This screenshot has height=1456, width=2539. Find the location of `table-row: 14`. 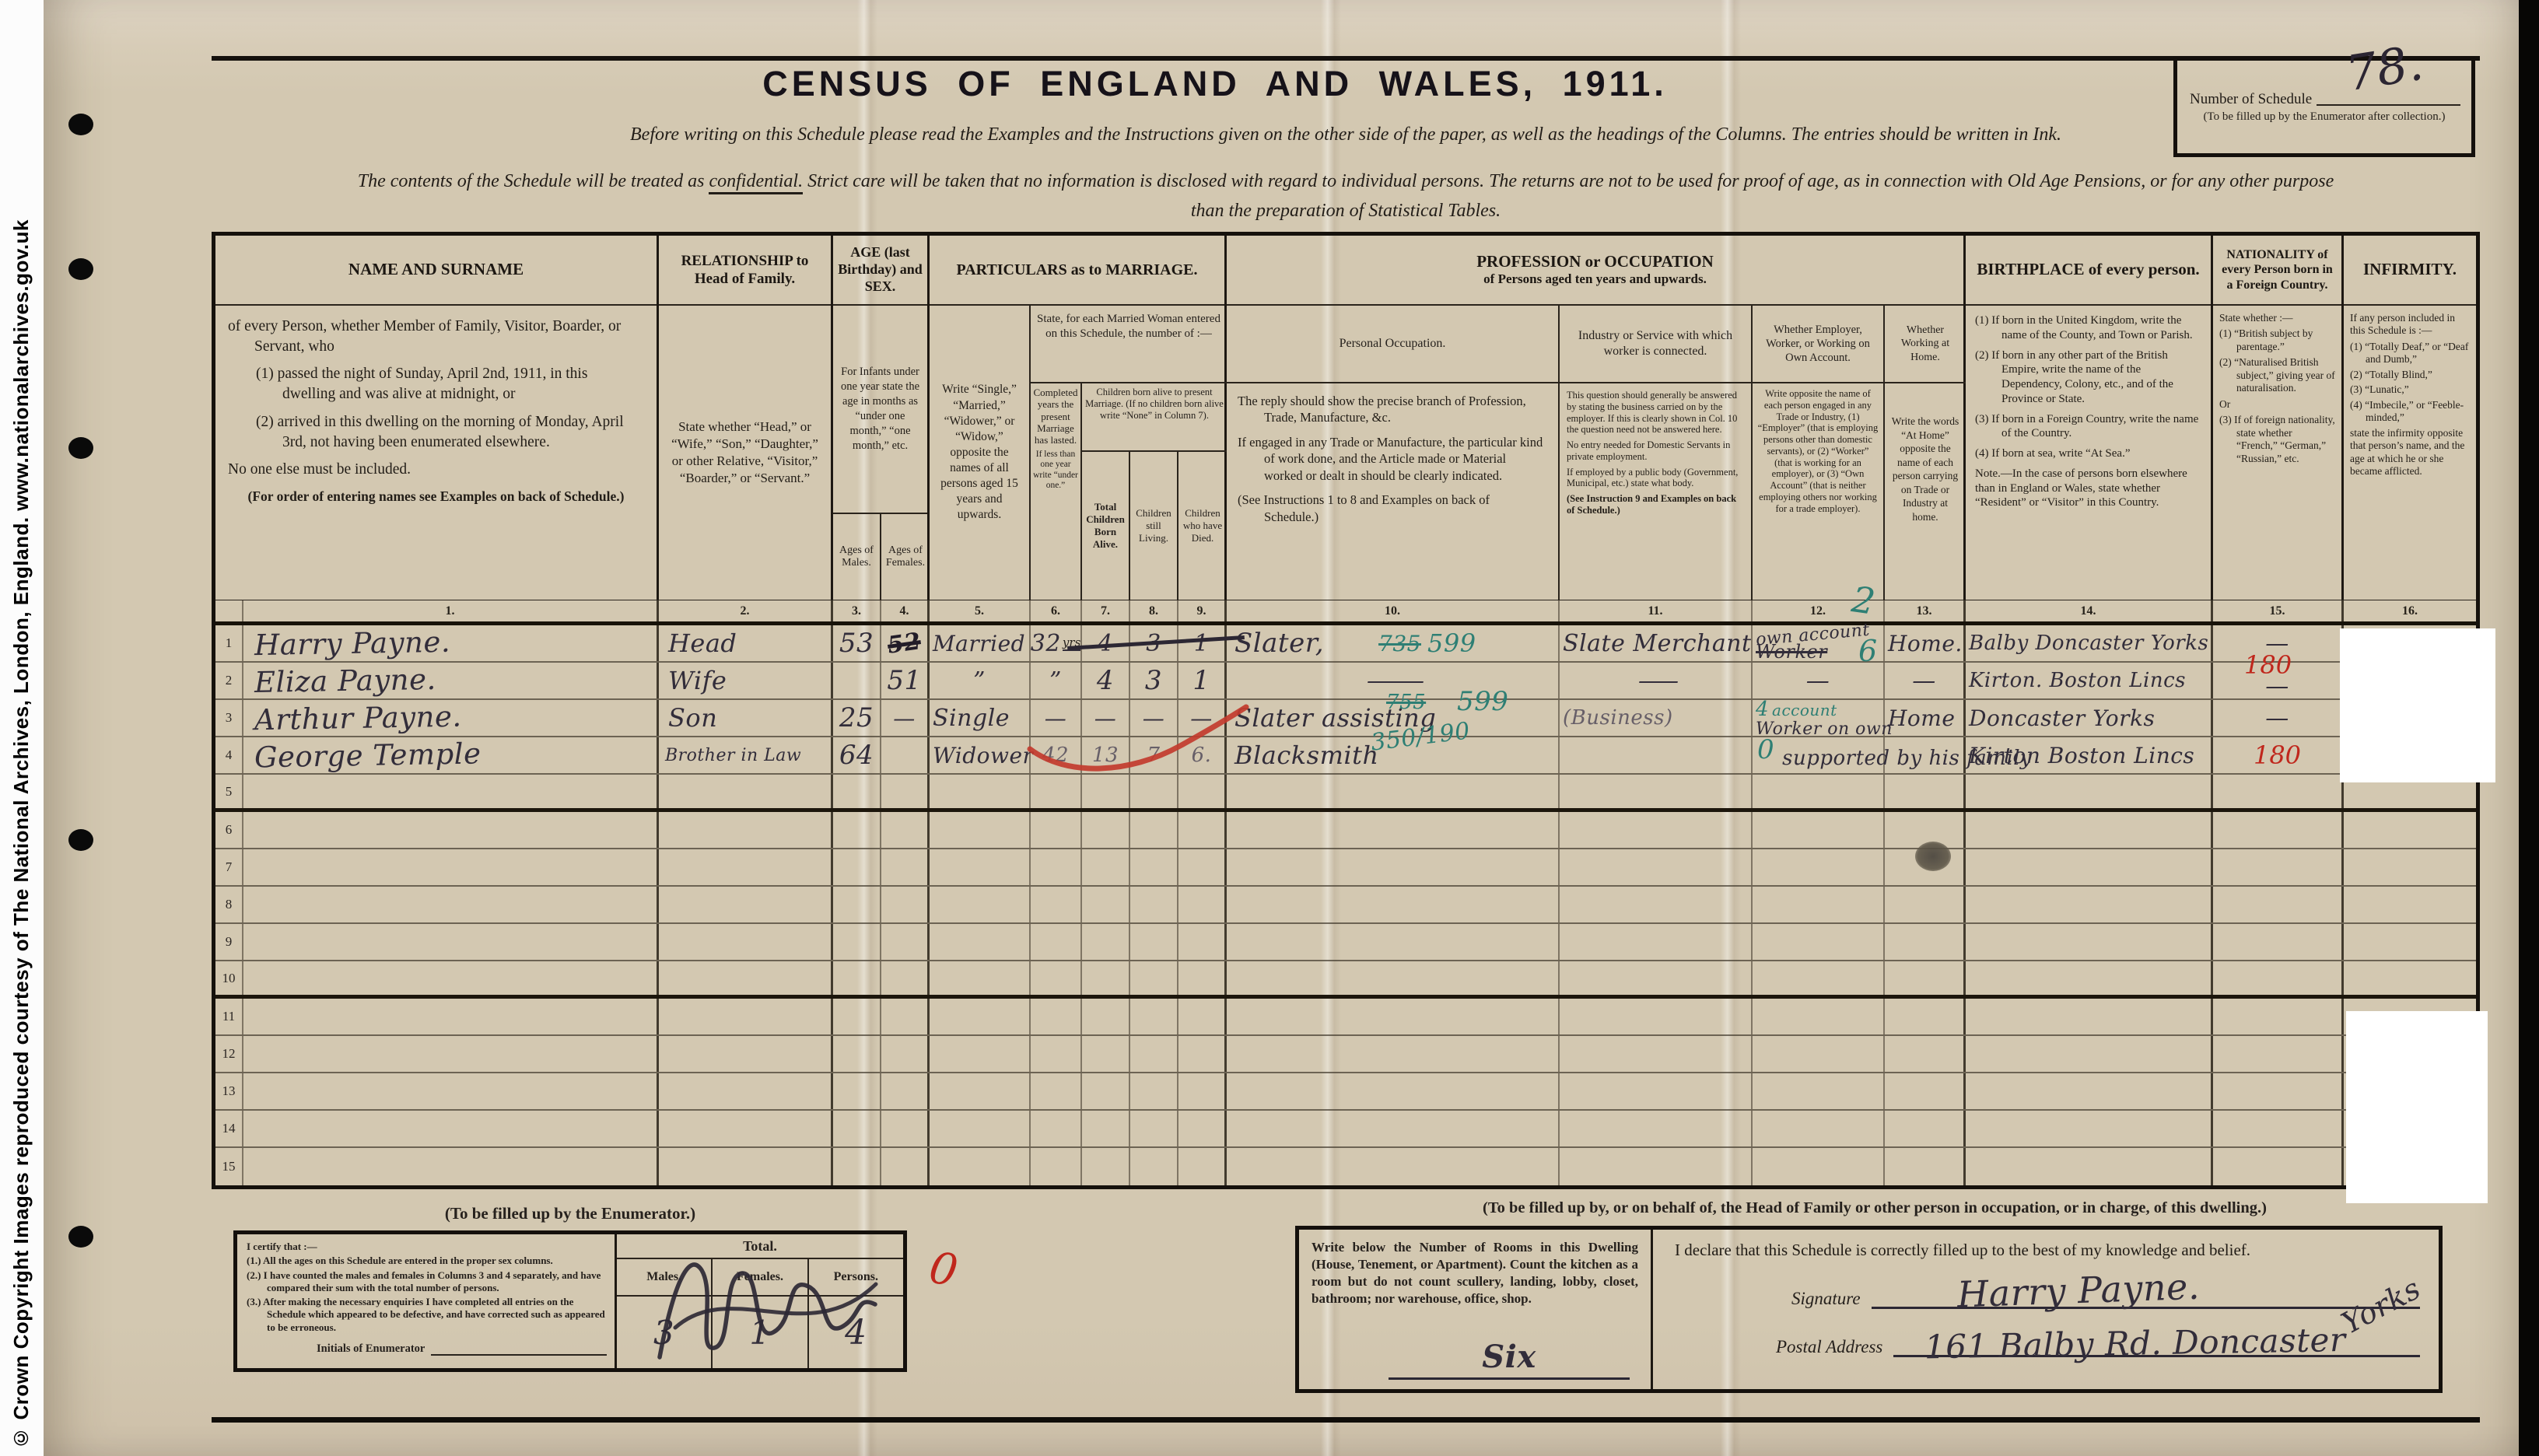

table-row: 14 is located at coordinates (1345, 1129).